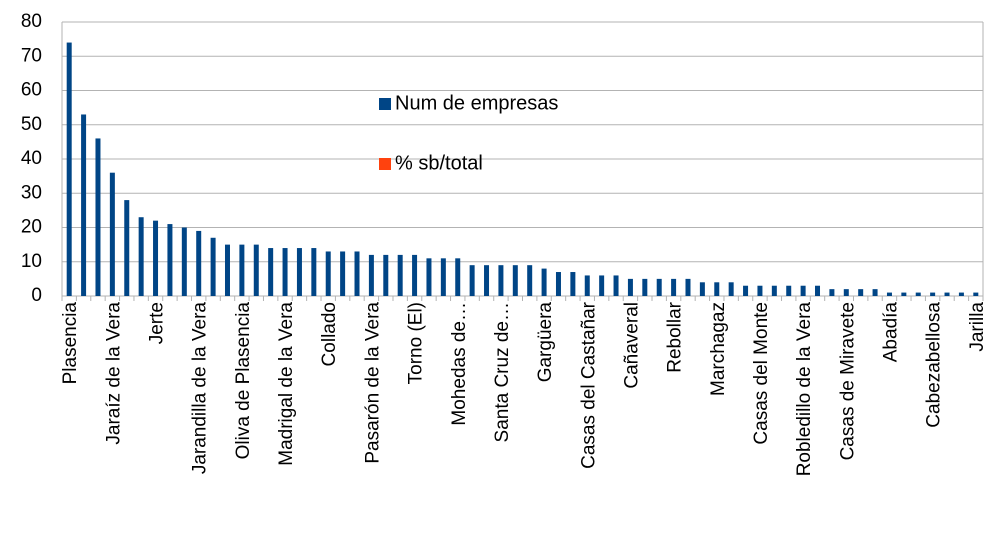 Image resolution: width=984 pixels, height=558 pixels. What do you see at coordinates (31, 124) in the screenshot?
I see `y-tick-label: 50` at bounding box center [31, 124].